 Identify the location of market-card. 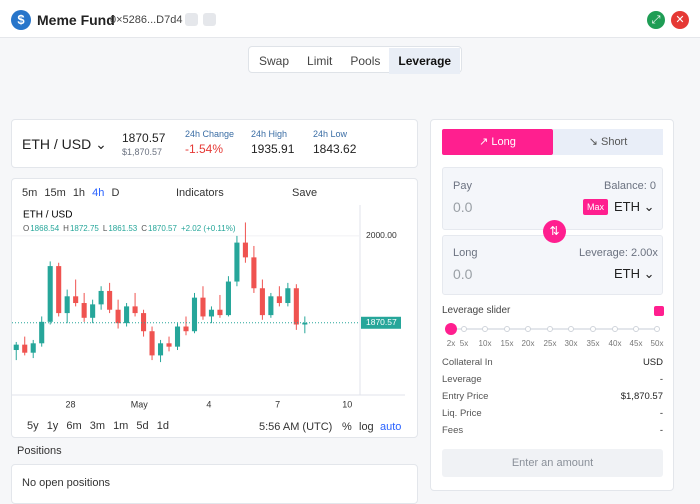
(214, 143).